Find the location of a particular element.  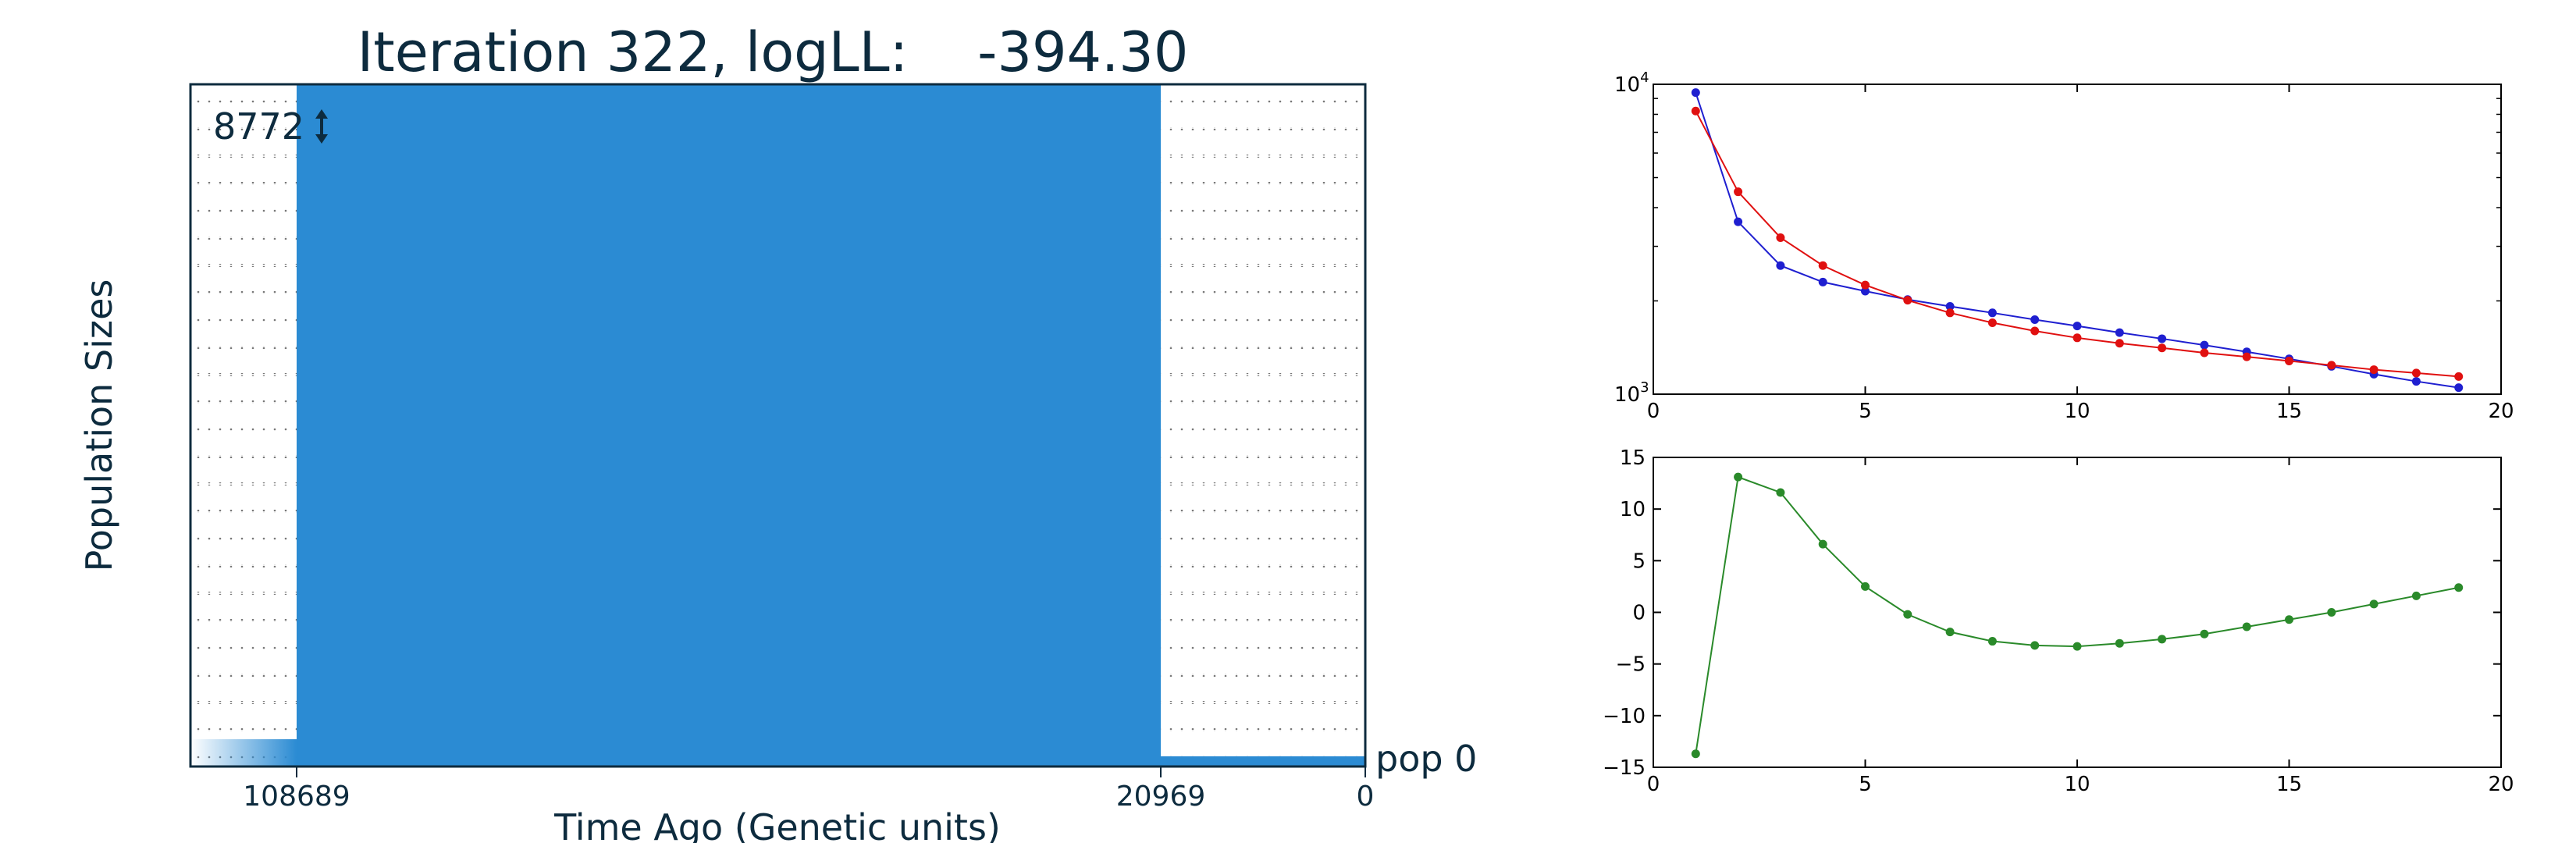

y-tick-label: −15 is located at coordinates (1624, 768).